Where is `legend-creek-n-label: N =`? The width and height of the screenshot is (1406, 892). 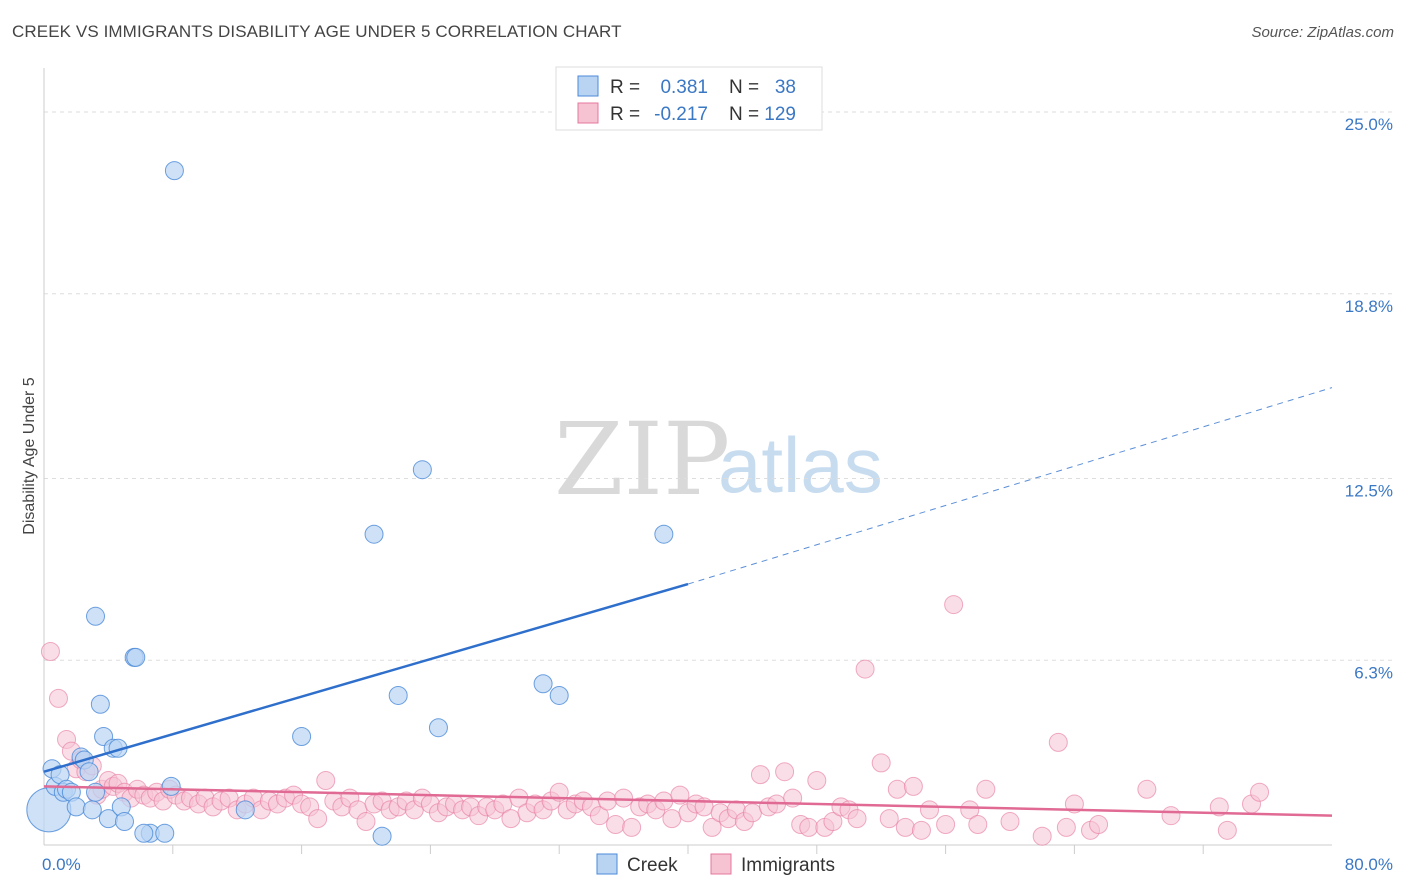
legend-creek-n-label: N = is located at coordinates (744, 87).